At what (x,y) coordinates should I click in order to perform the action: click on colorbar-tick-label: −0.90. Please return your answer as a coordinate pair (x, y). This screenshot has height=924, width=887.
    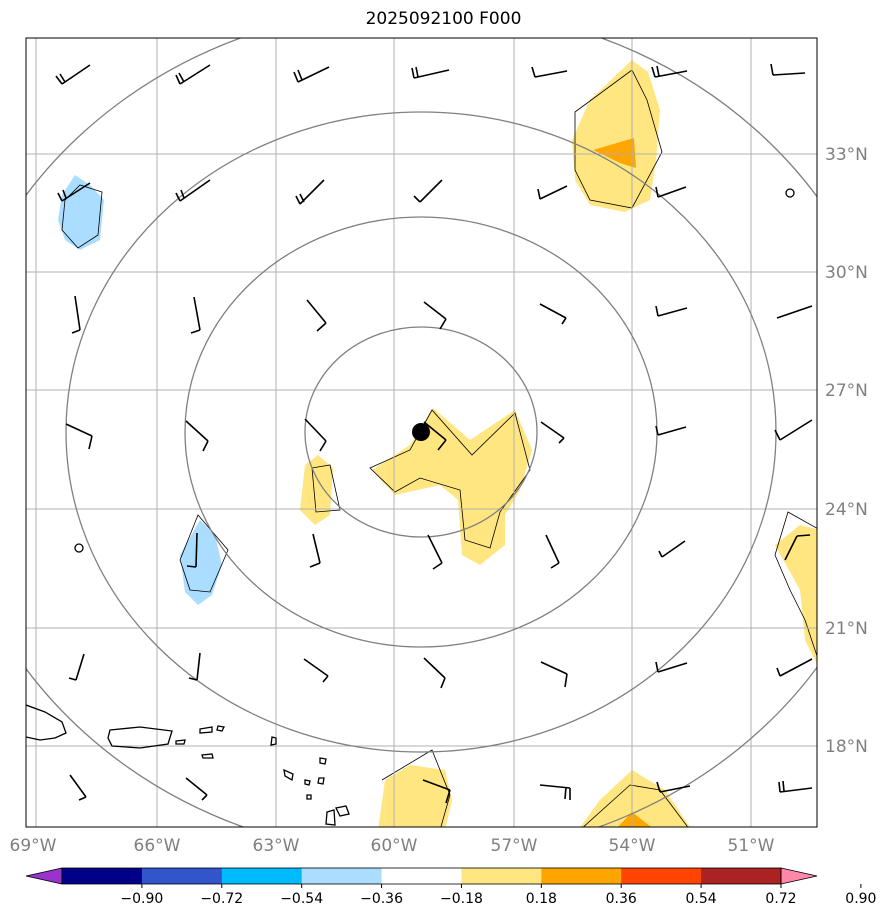
    Looking at the image, I should click on (141, 899).